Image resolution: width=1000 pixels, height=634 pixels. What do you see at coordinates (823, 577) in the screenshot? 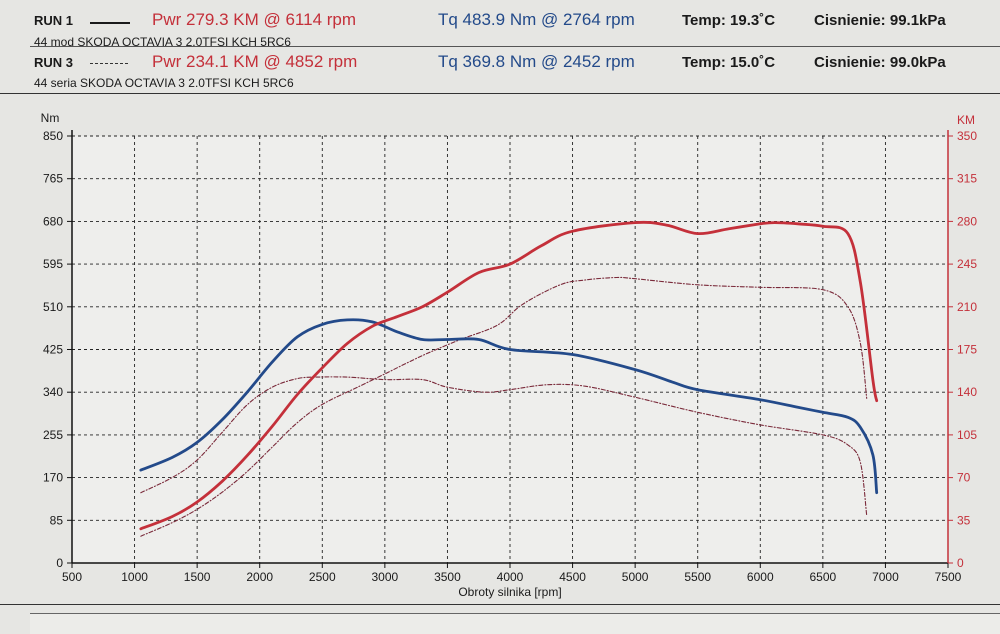
I see `x-tick-label: 6500` at bounding box center [823, 577].